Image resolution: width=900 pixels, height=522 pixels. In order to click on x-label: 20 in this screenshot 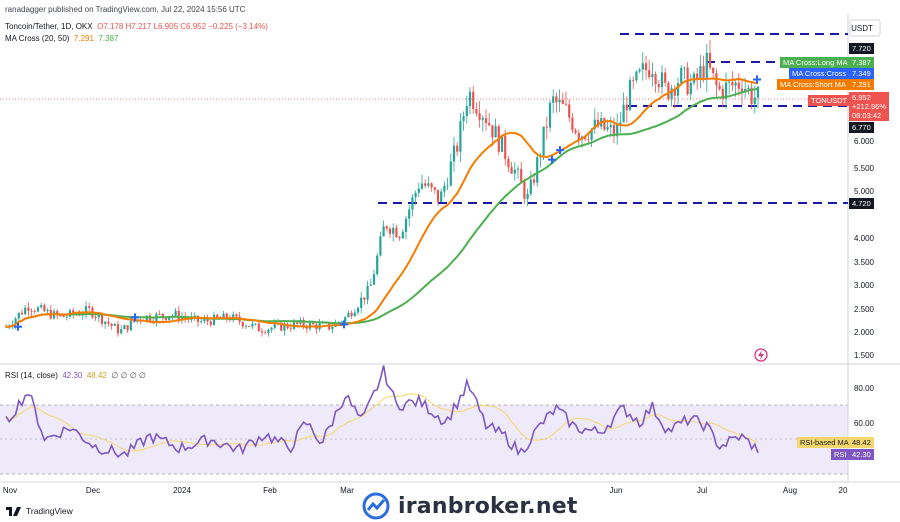, I will do `click(843, 490)`.